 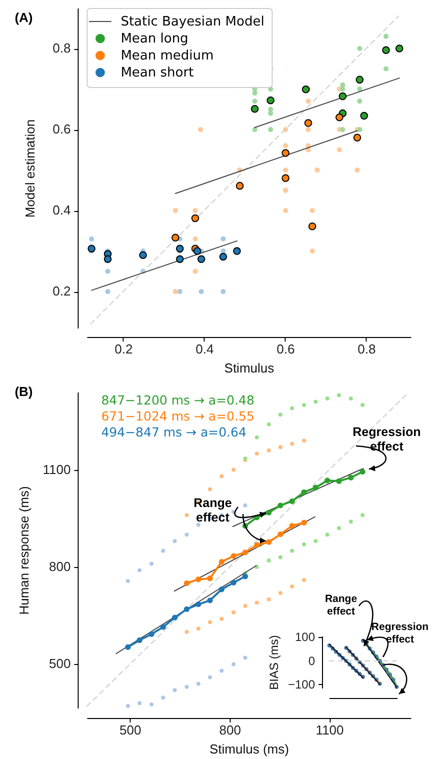 I want to click on y-tick-label: −100, so click(x=302, y=684).